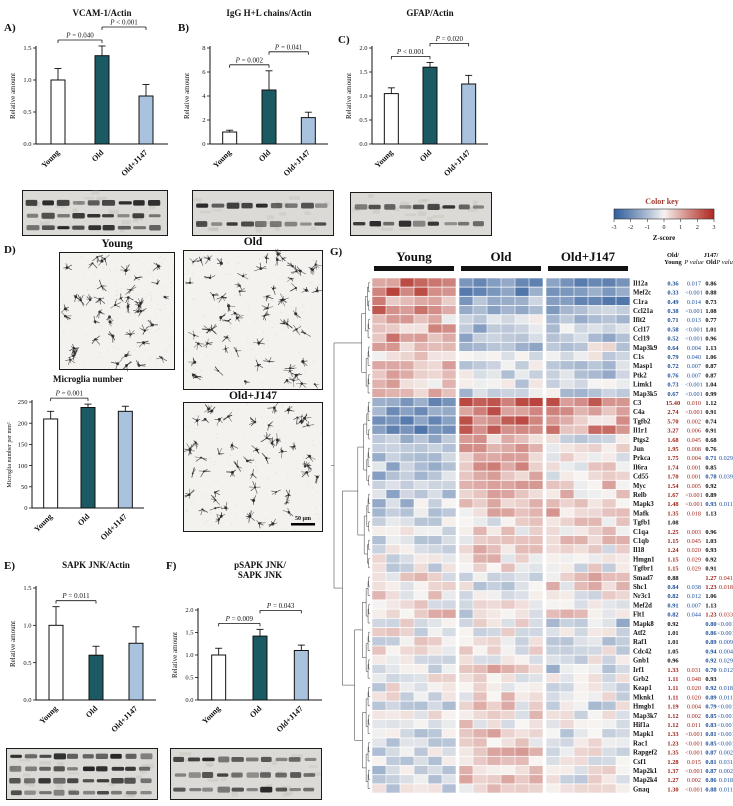 The width and height of the screenshot is (733, 806). I want to click on svg-text: 0.93, so click(710, 679).